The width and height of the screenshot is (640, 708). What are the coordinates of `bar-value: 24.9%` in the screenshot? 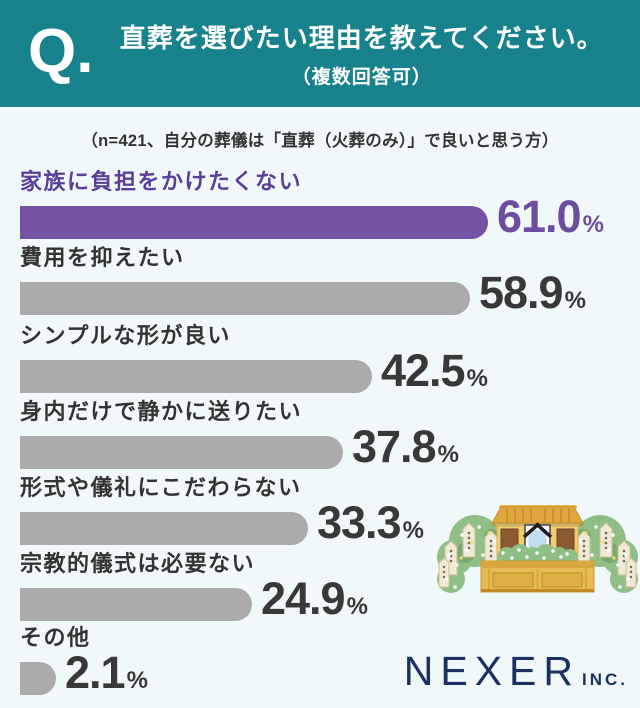 It's located at (314, 601).